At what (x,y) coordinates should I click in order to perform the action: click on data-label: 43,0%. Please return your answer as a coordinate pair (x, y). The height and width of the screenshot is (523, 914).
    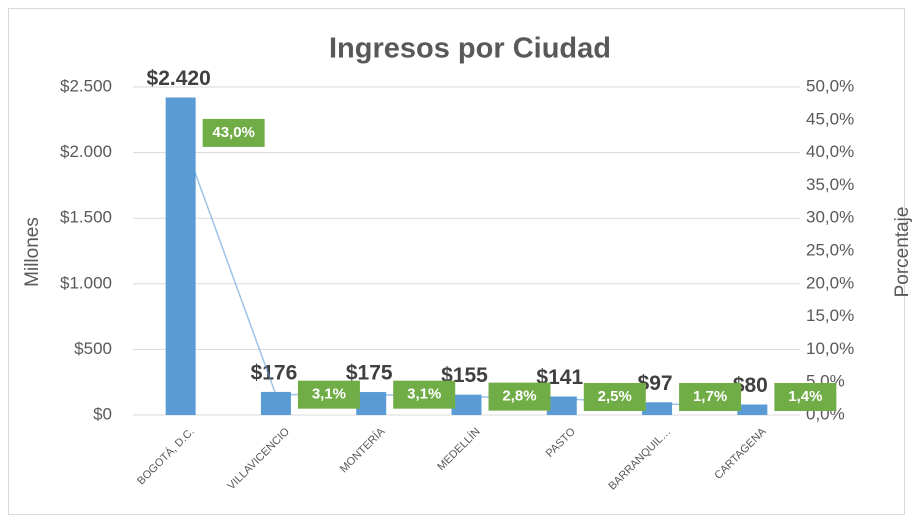
    Looking at the image, I should click on (233, 132).